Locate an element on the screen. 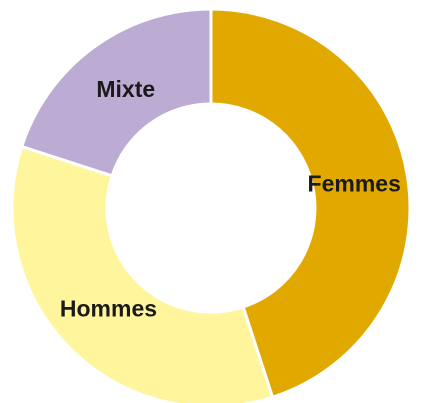  slice-label: Femmes is located at coordinates (354, 183).